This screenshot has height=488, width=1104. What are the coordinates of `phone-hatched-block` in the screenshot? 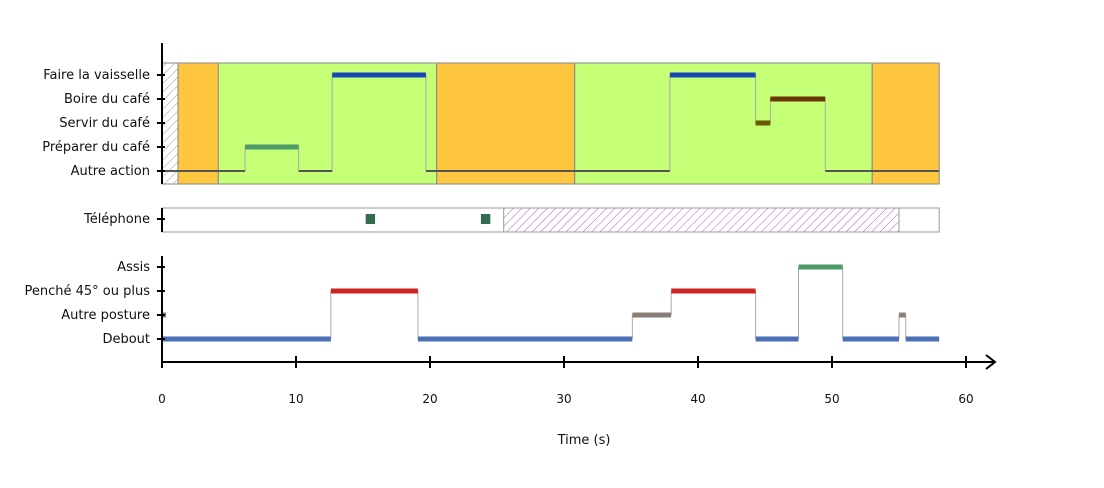 It's located at (701, 220).